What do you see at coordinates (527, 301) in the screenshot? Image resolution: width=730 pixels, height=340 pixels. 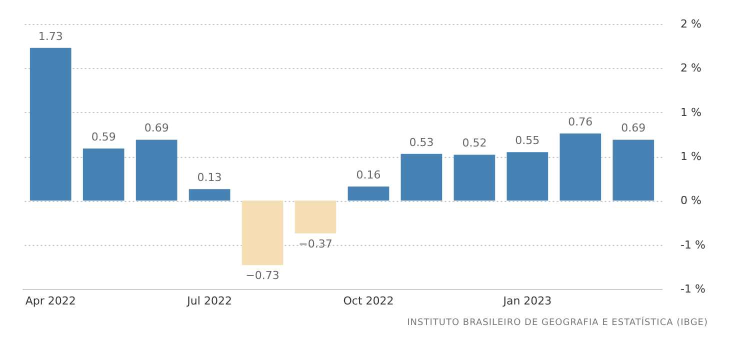 I see `x-tick-label: Jan 2023` at bounding box center [527, 301].